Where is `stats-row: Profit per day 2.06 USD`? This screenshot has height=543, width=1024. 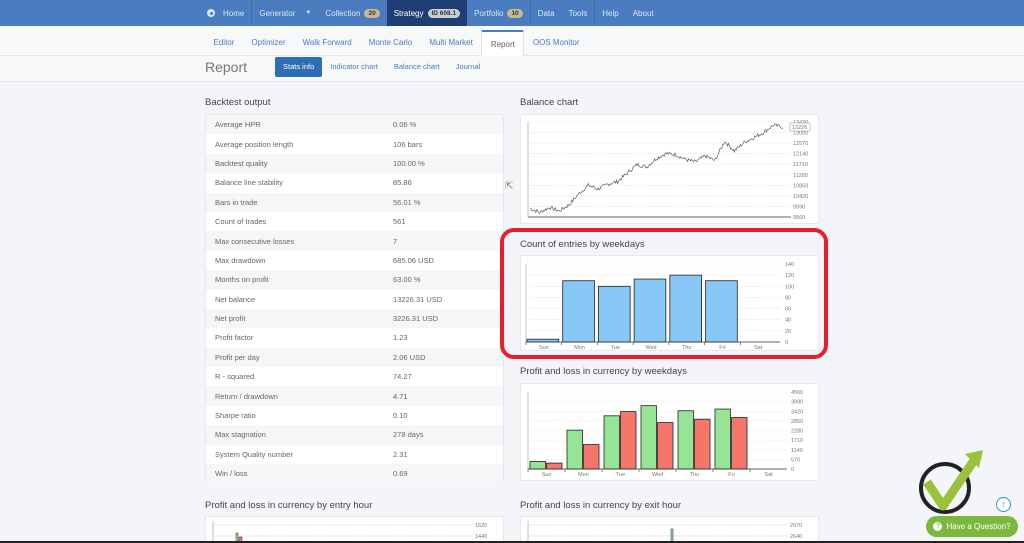
stats-row: Profit per day 2.06 USD is located at coordinates (354, 357).